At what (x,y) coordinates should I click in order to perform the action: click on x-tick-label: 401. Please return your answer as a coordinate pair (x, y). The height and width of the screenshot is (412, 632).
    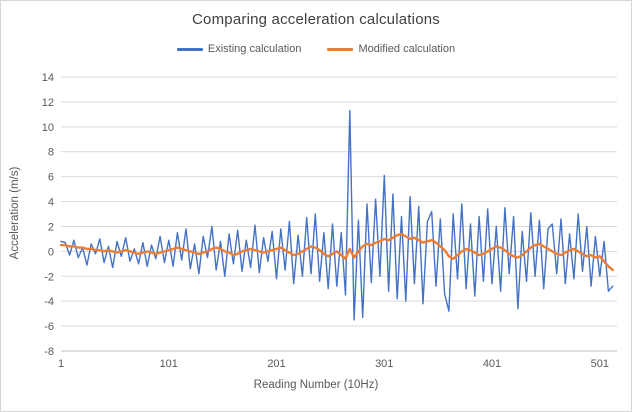
    Looking at the image, I should click on (492, 364).